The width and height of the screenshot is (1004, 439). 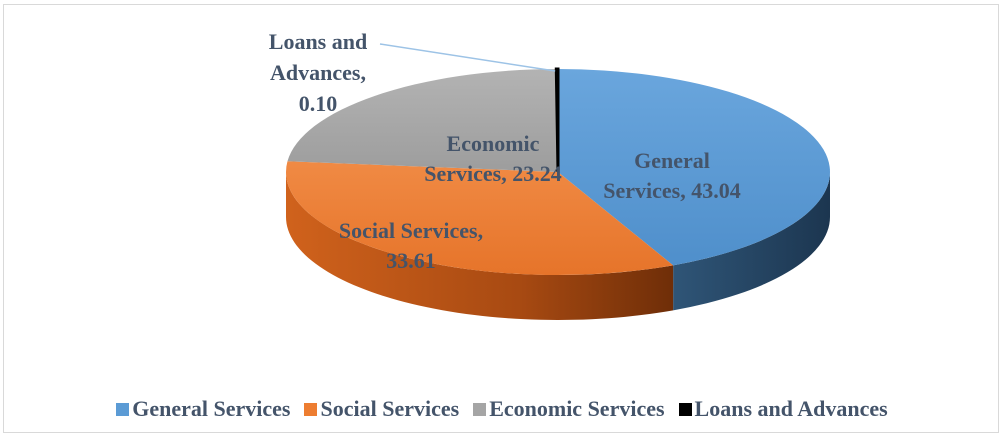 I want to click on data-label-general-services: General Services, 43.04, so click(x=671, y=175).